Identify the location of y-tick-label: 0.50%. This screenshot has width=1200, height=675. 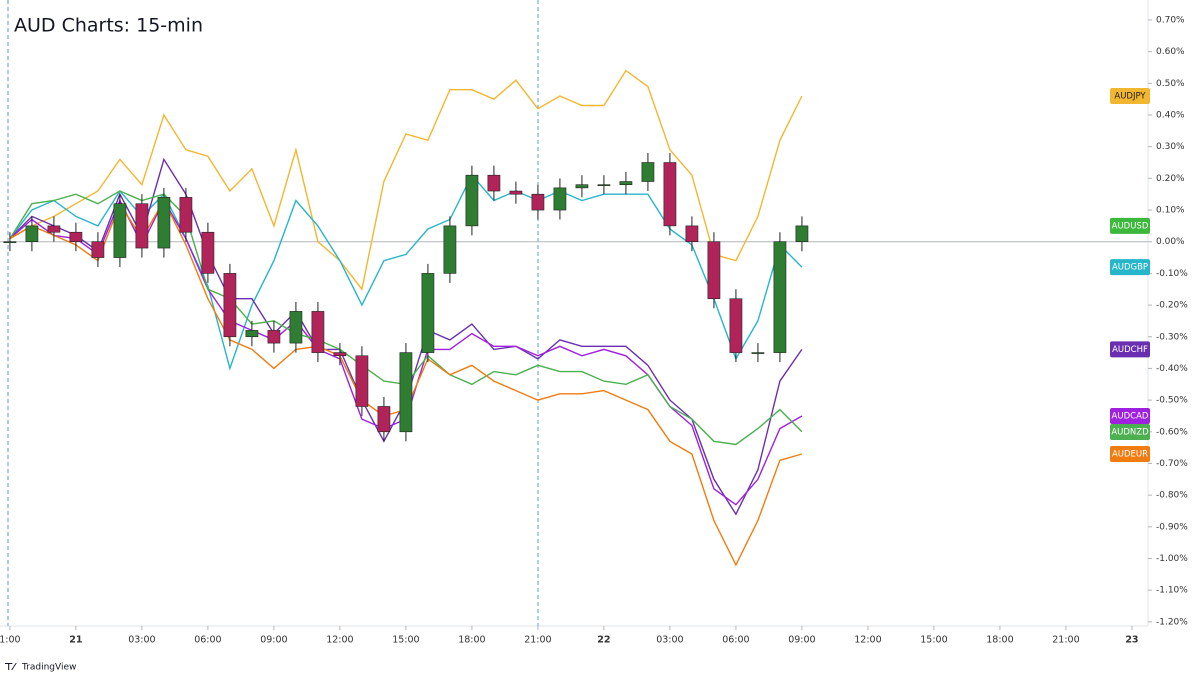
(1170, 84).